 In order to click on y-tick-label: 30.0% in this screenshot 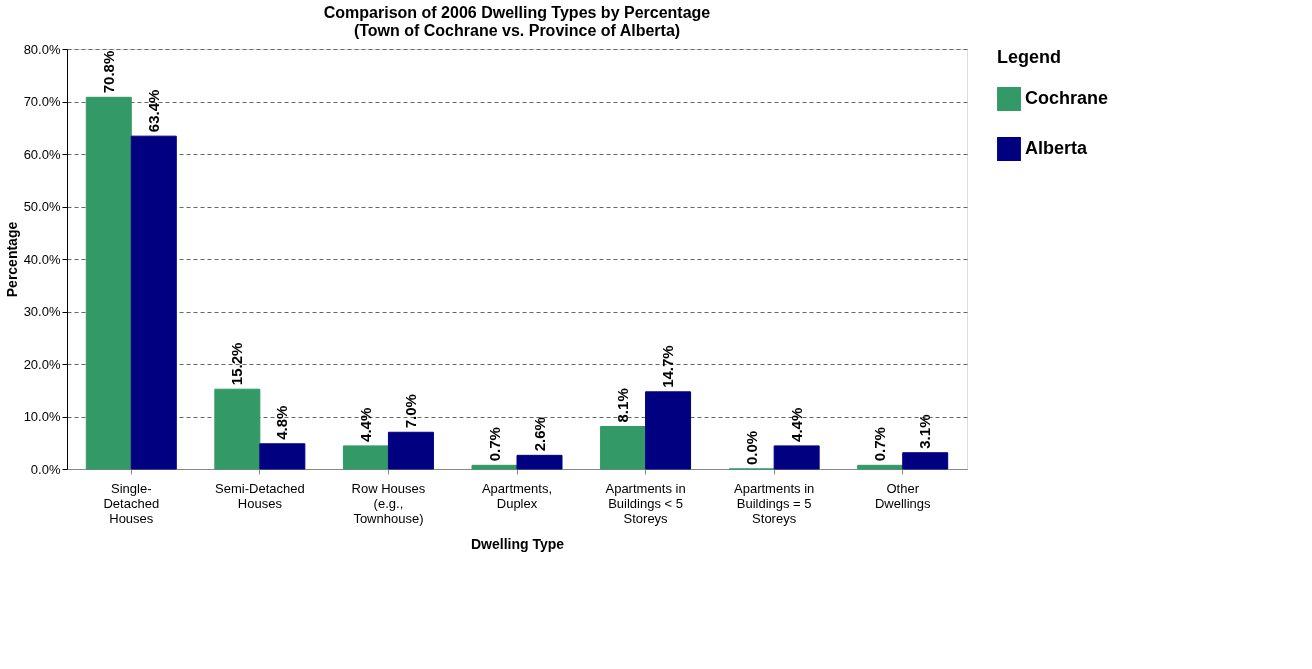, I will do `click(42, 311)`.